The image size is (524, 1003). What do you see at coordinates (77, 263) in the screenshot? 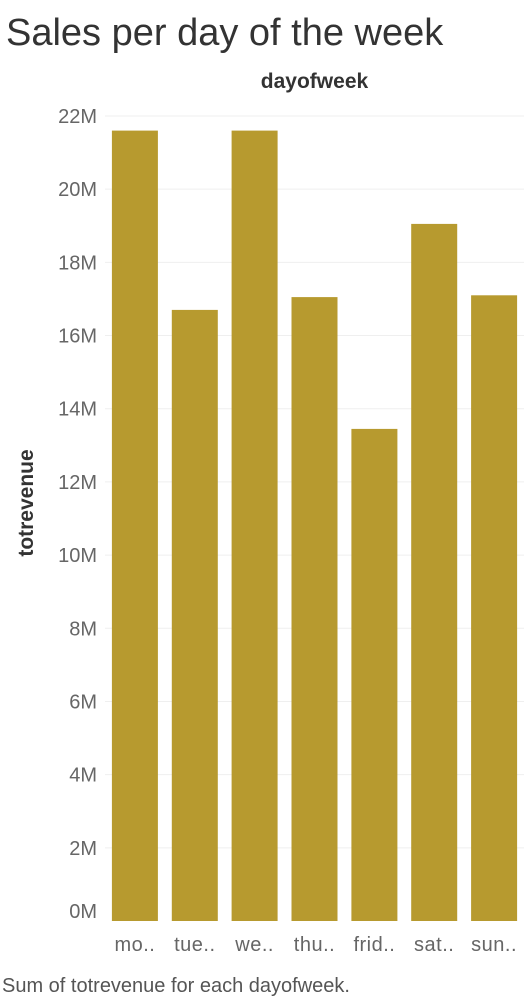
I see `y-tick-label: 18M` at bounding box center [77, 263].